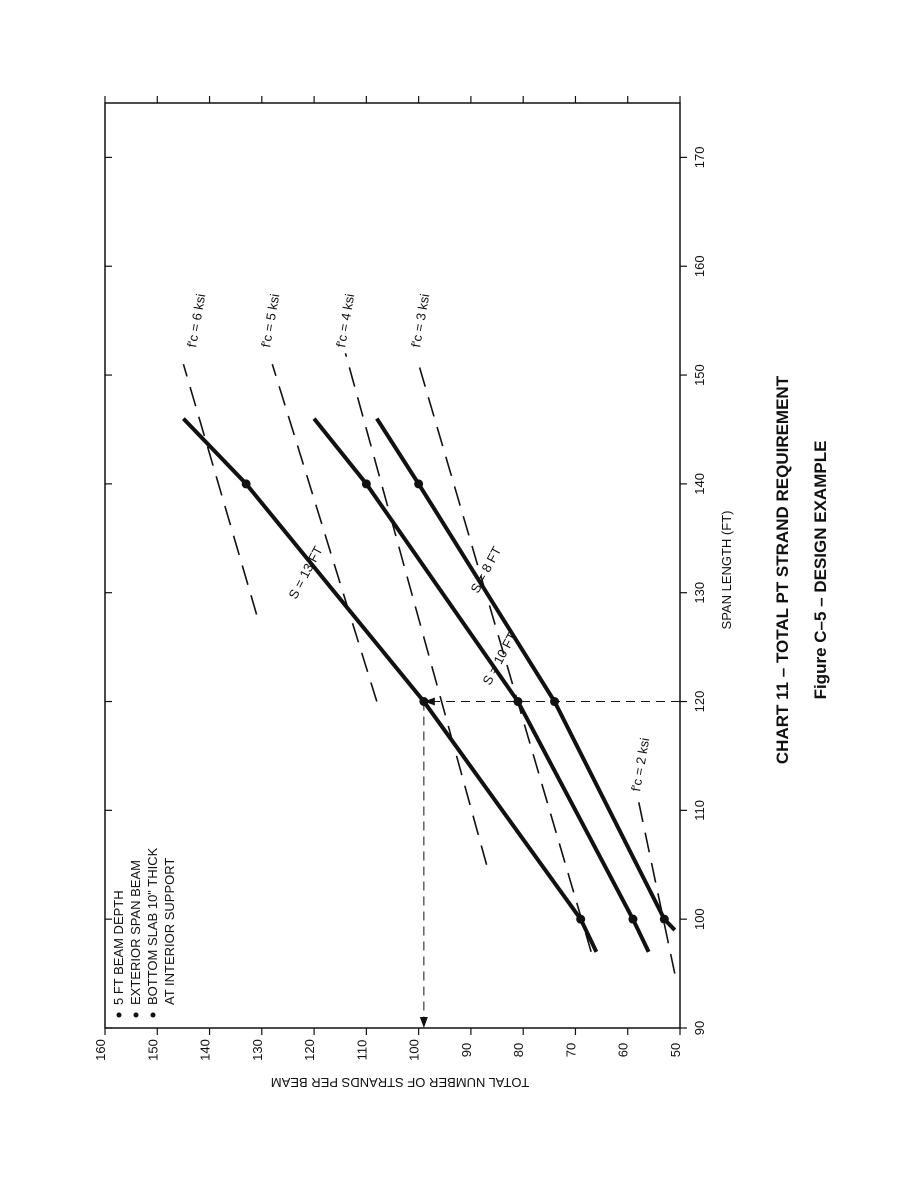 Image resolution: width=918 pixels, height=1193 pixels. What do you see at coordinates (570, 1050) in the screenshot?
I see `y-tick-label: 70` at bounding box center [570, 1050].